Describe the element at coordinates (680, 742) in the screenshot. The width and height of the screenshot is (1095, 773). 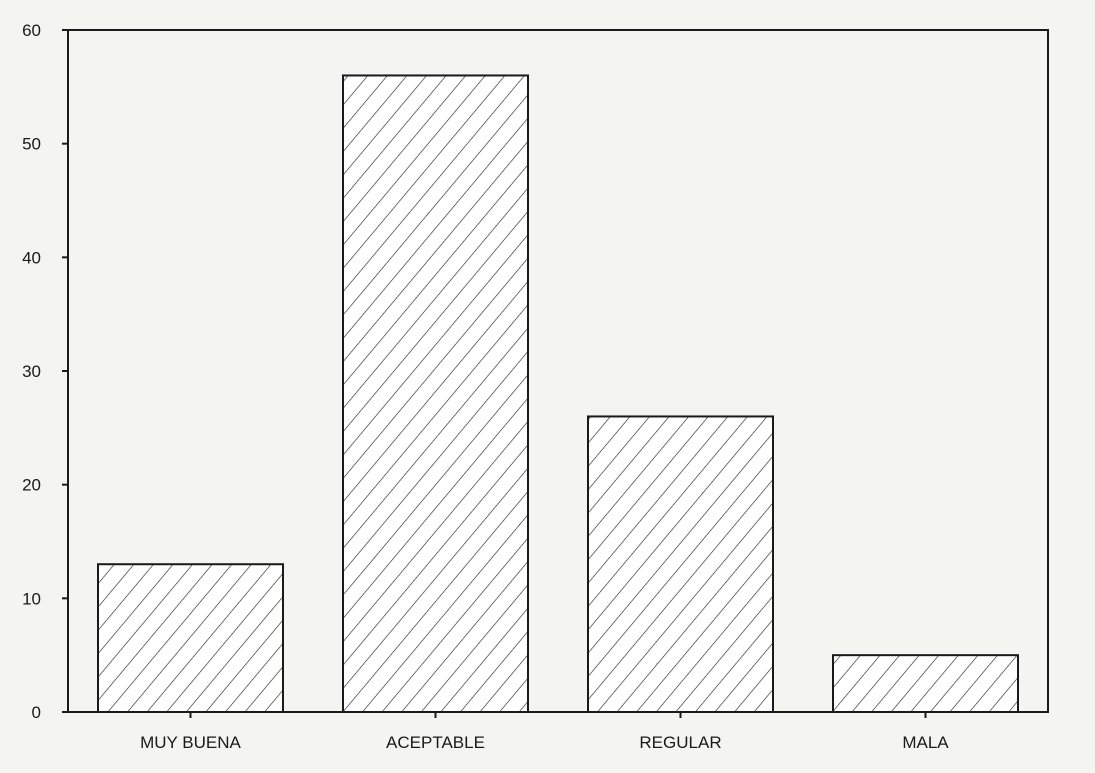
I see `x-category-label: REGULAR` at that location.